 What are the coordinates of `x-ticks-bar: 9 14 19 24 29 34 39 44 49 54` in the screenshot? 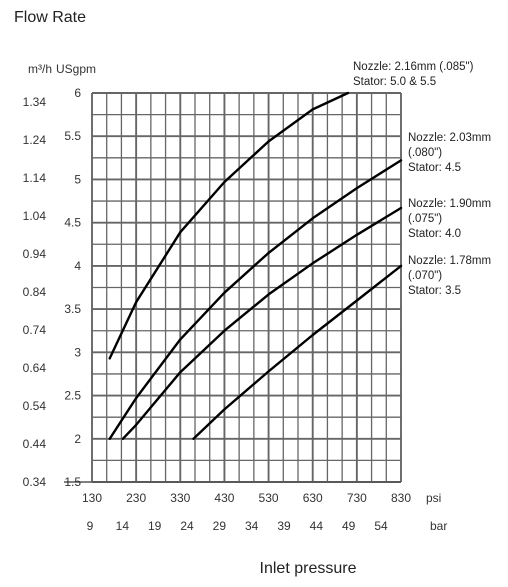 It's located at (237, 526).